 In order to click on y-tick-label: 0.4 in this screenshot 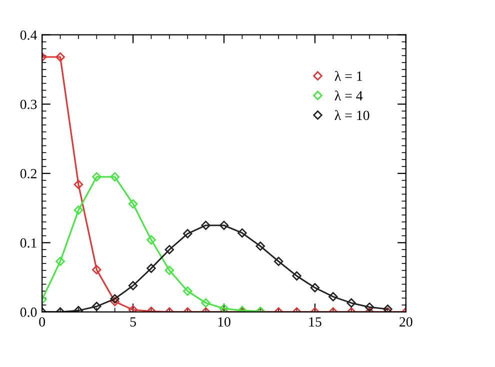, I will do `click(28, 35)`.